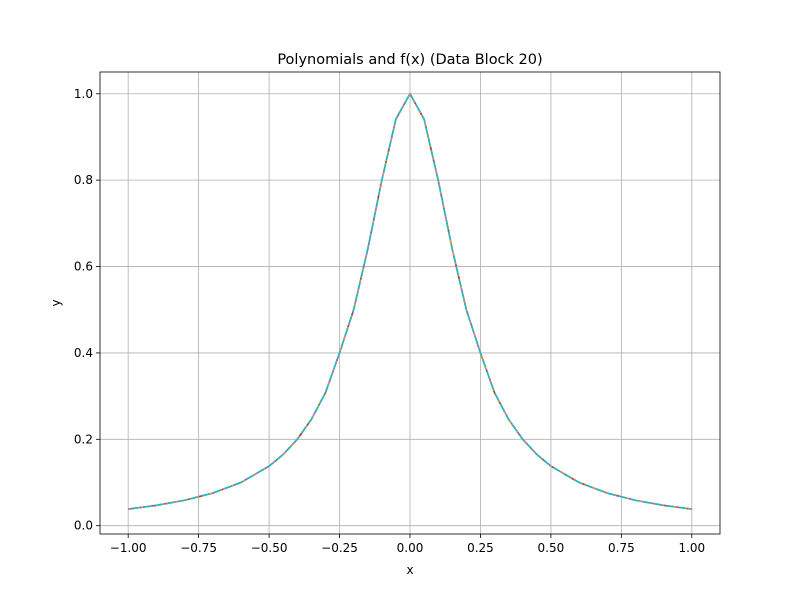 Image resolution: width=800 pixels, height=600 pixels. I want to click on x-tick-label: −0.50, so click(269, 548).